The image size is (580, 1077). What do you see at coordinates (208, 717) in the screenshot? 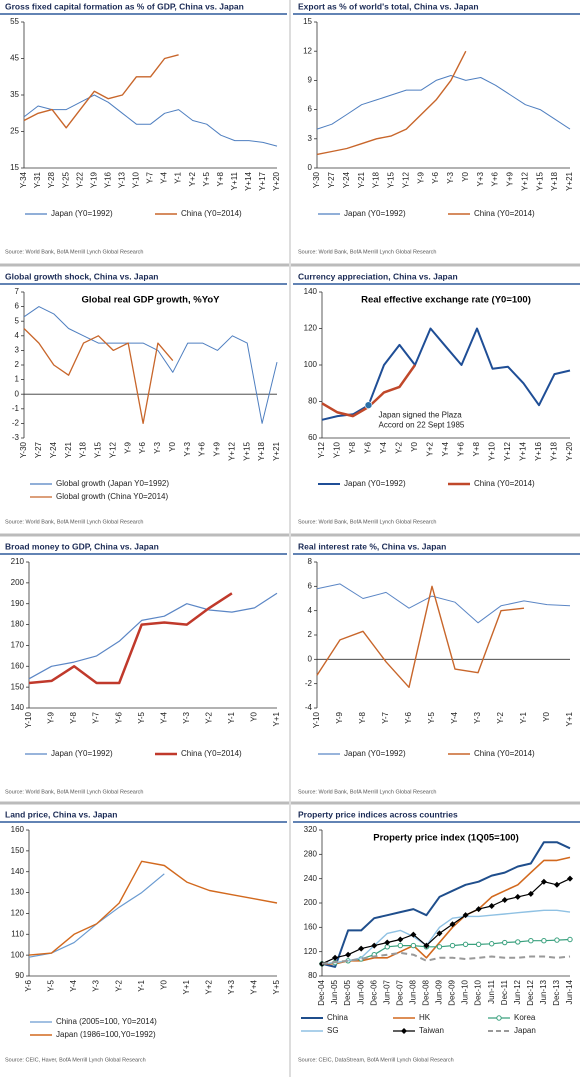
I see `x-tick-label: Y-2` at bounding box center [208, 717].